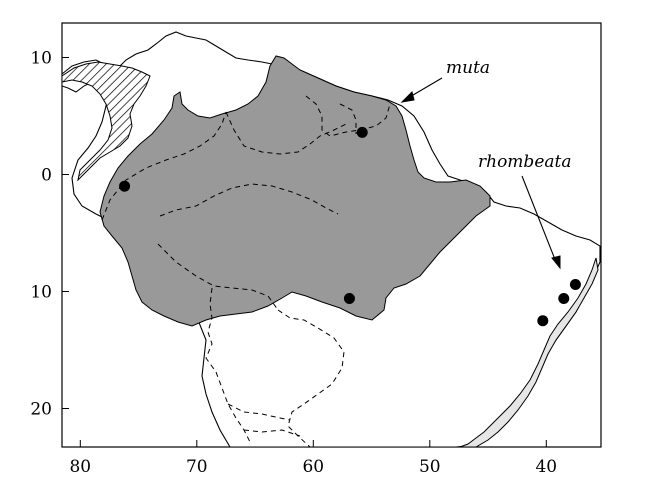 Image resolution: width=647 pixels, height=495 pixels. Describe the element at coordinates (539, 219) in the screenshot. I see `rhombeata-arrow` at that location.